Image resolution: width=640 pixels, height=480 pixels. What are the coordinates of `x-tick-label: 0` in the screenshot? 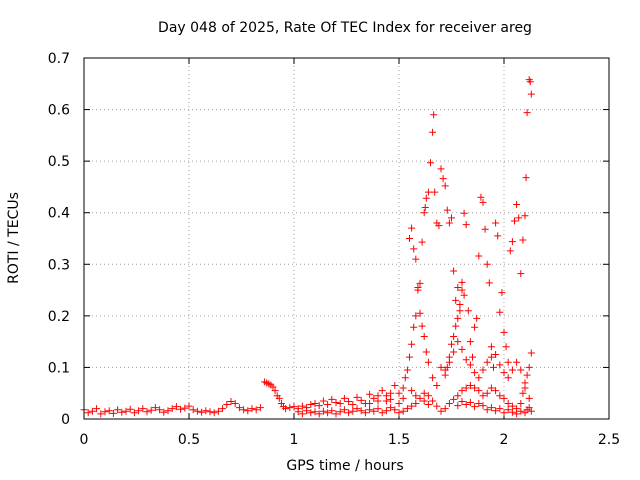 It's located at (84, 440).